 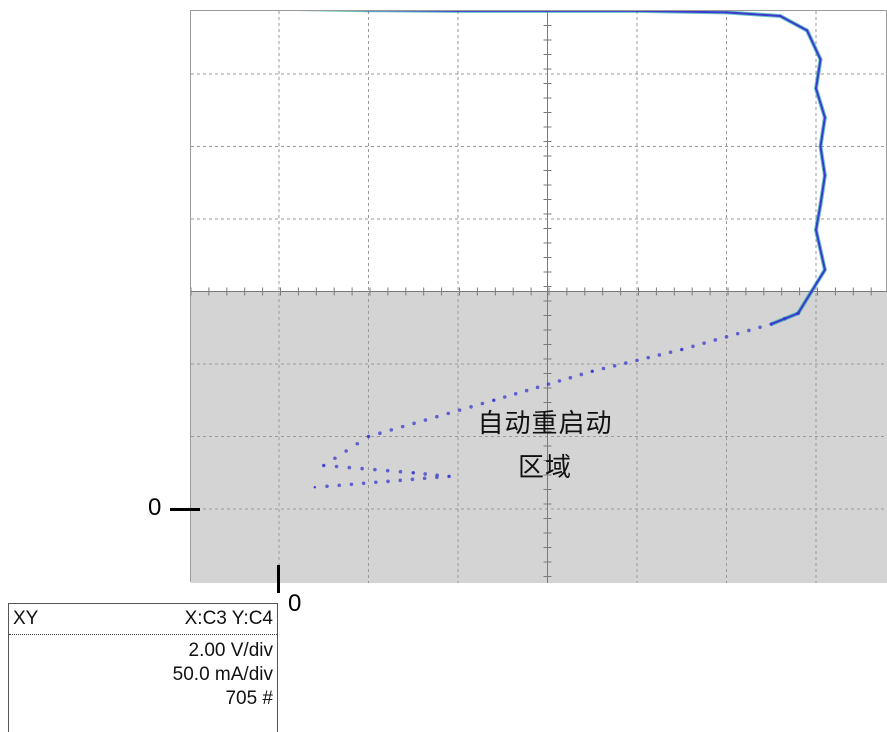 What do you see at coordinates (249, 698) in the screenshot?
I see `readout-count: 705 #` at bounding box center [249, 698].